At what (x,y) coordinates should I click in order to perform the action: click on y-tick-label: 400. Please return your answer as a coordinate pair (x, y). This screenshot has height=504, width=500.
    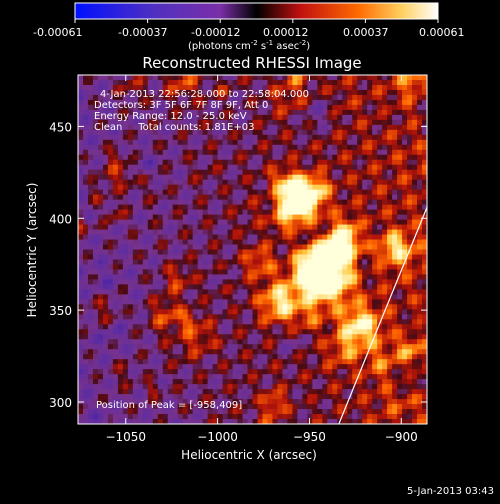
    Looking at the image, I should click on (60, 219).